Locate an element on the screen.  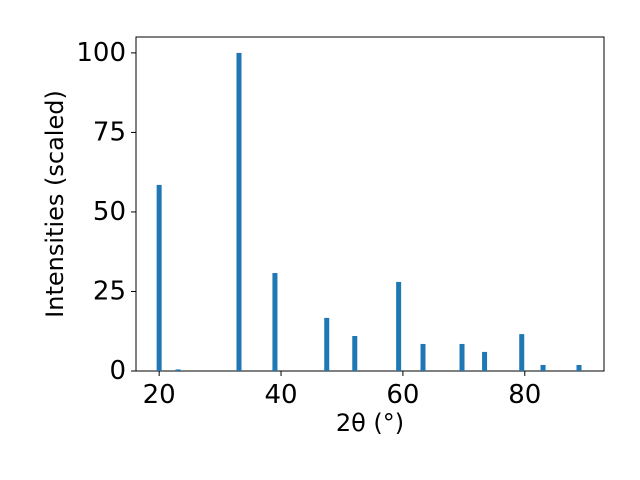
x-tick-label: 80 is located at coordinates (524, 395).